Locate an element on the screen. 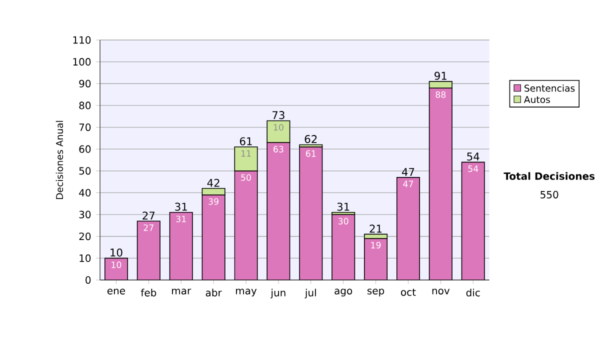 The height and width of the screenshot is (340, 600). data-label: 30 is located at coordinates (343, 221).